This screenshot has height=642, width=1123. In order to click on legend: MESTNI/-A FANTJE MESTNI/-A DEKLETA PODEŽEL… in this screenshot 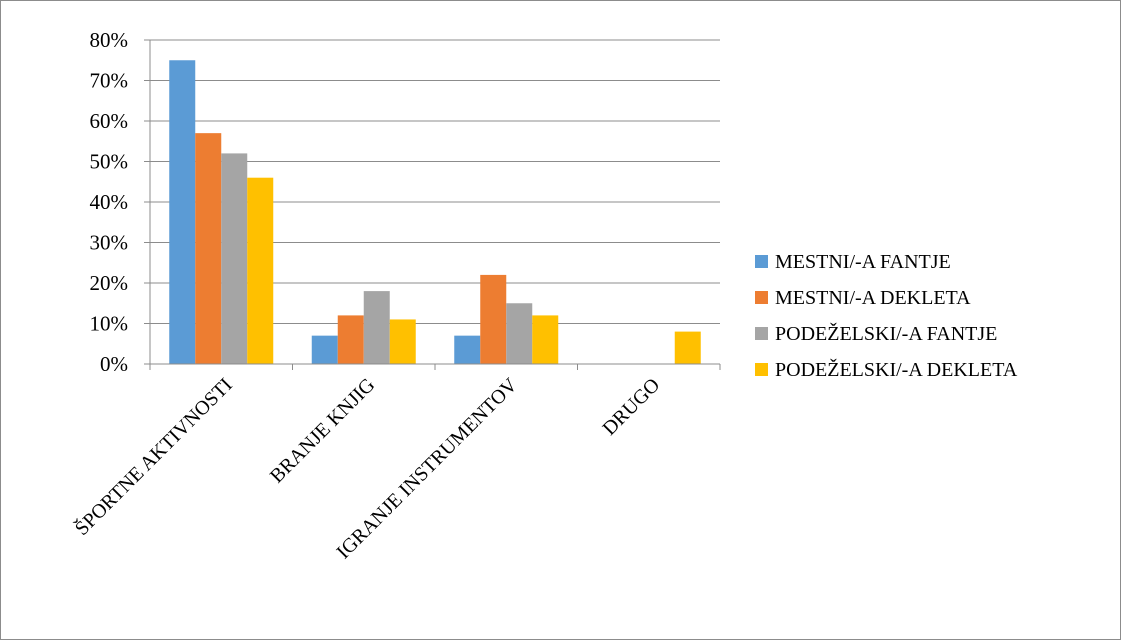, I will do `click(886, 316)`.